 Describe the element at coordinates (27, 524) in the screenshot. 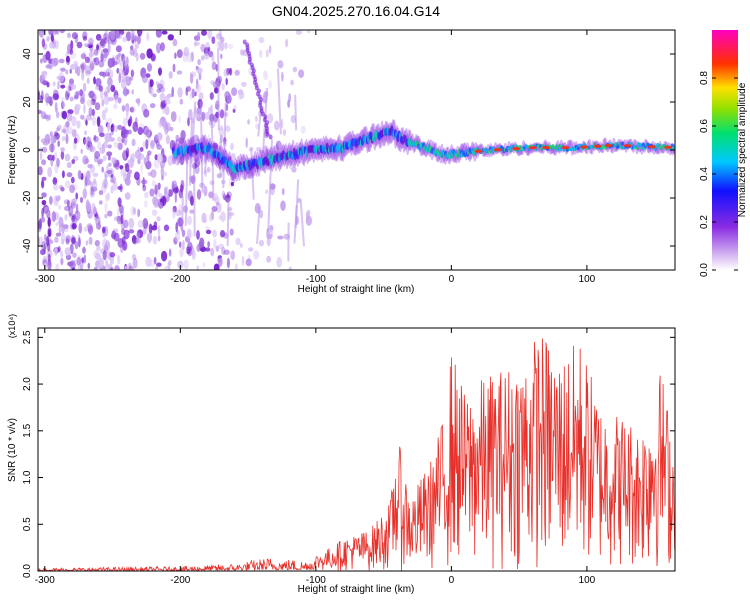

I see `bottom-y-tick-label: 0.5` at that location.